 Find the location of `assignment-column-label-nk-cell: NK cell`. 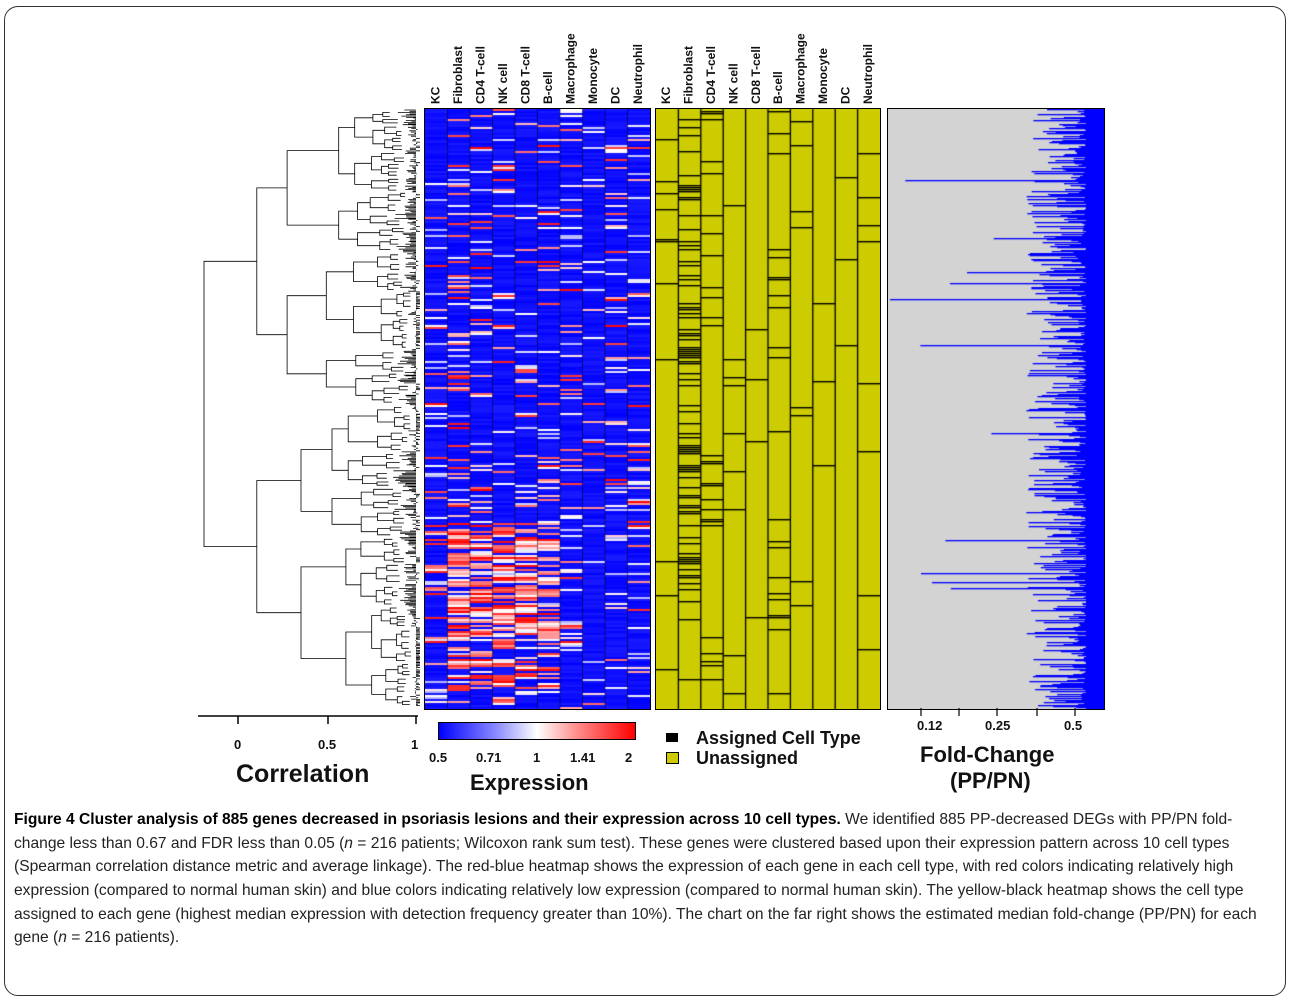

assignment-column-label-nk-cell: NK cell is located at coordinates (733, 83).